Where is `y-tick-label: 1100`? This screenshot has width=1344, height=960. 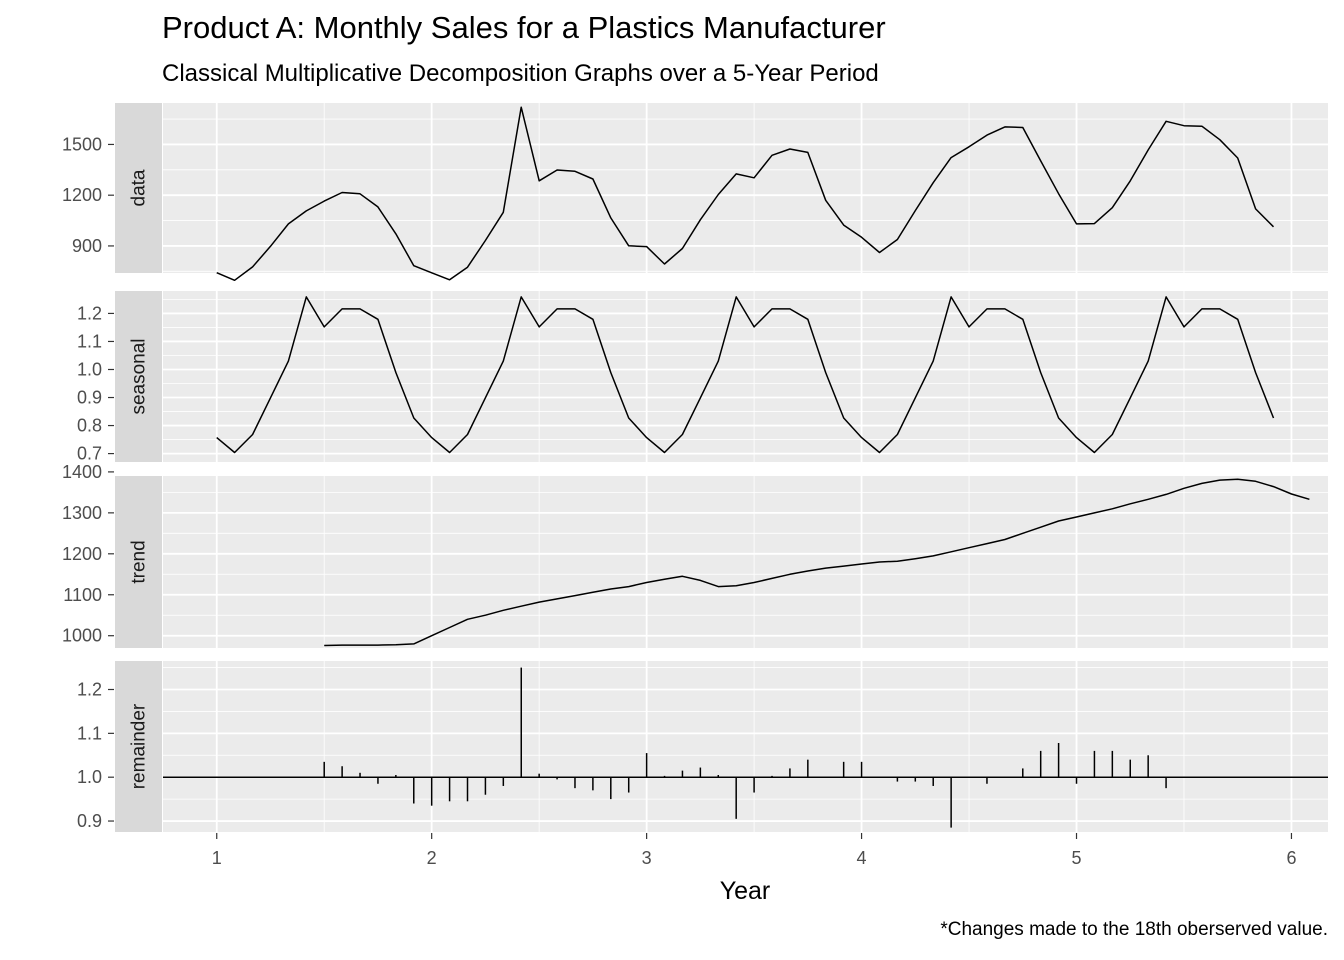
y-tick-label: 1100 is located at coordinates (82, 595).